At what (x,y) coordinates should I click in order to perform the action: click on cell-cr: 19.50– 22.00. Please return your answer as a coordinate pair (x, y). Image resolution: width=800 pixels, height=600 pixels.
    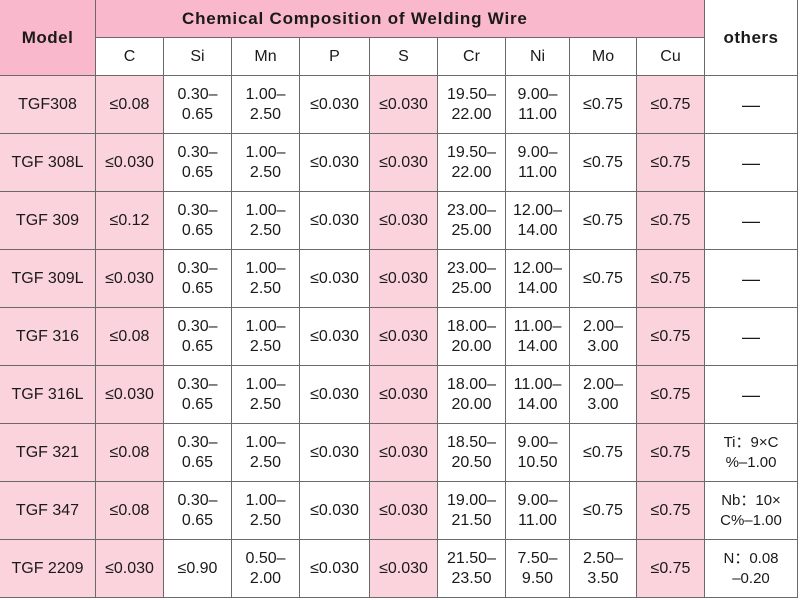
    Looking at the image, I should click on (472, 163).